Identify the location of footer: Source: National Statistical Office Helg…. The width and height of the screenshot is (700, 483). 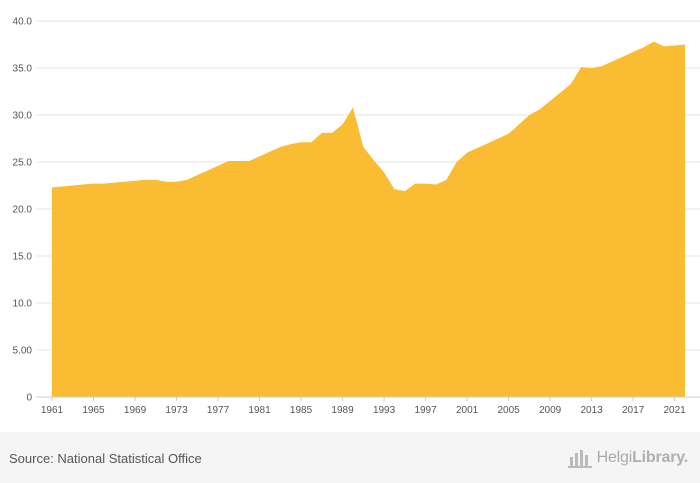
(350, 457).